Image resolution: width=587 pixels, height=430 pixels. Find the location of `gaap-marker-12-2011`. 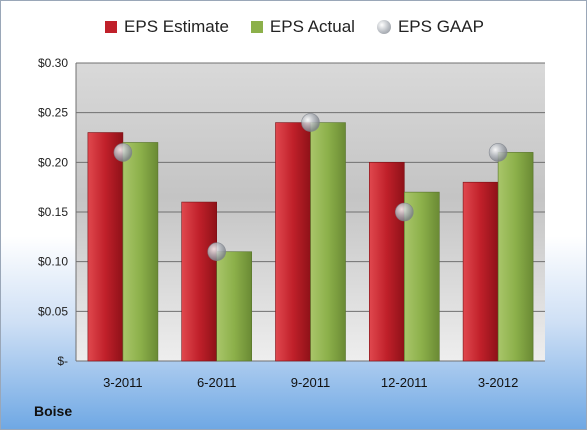

gaap-marker-12-2011 is located at coordinates (404, 212).